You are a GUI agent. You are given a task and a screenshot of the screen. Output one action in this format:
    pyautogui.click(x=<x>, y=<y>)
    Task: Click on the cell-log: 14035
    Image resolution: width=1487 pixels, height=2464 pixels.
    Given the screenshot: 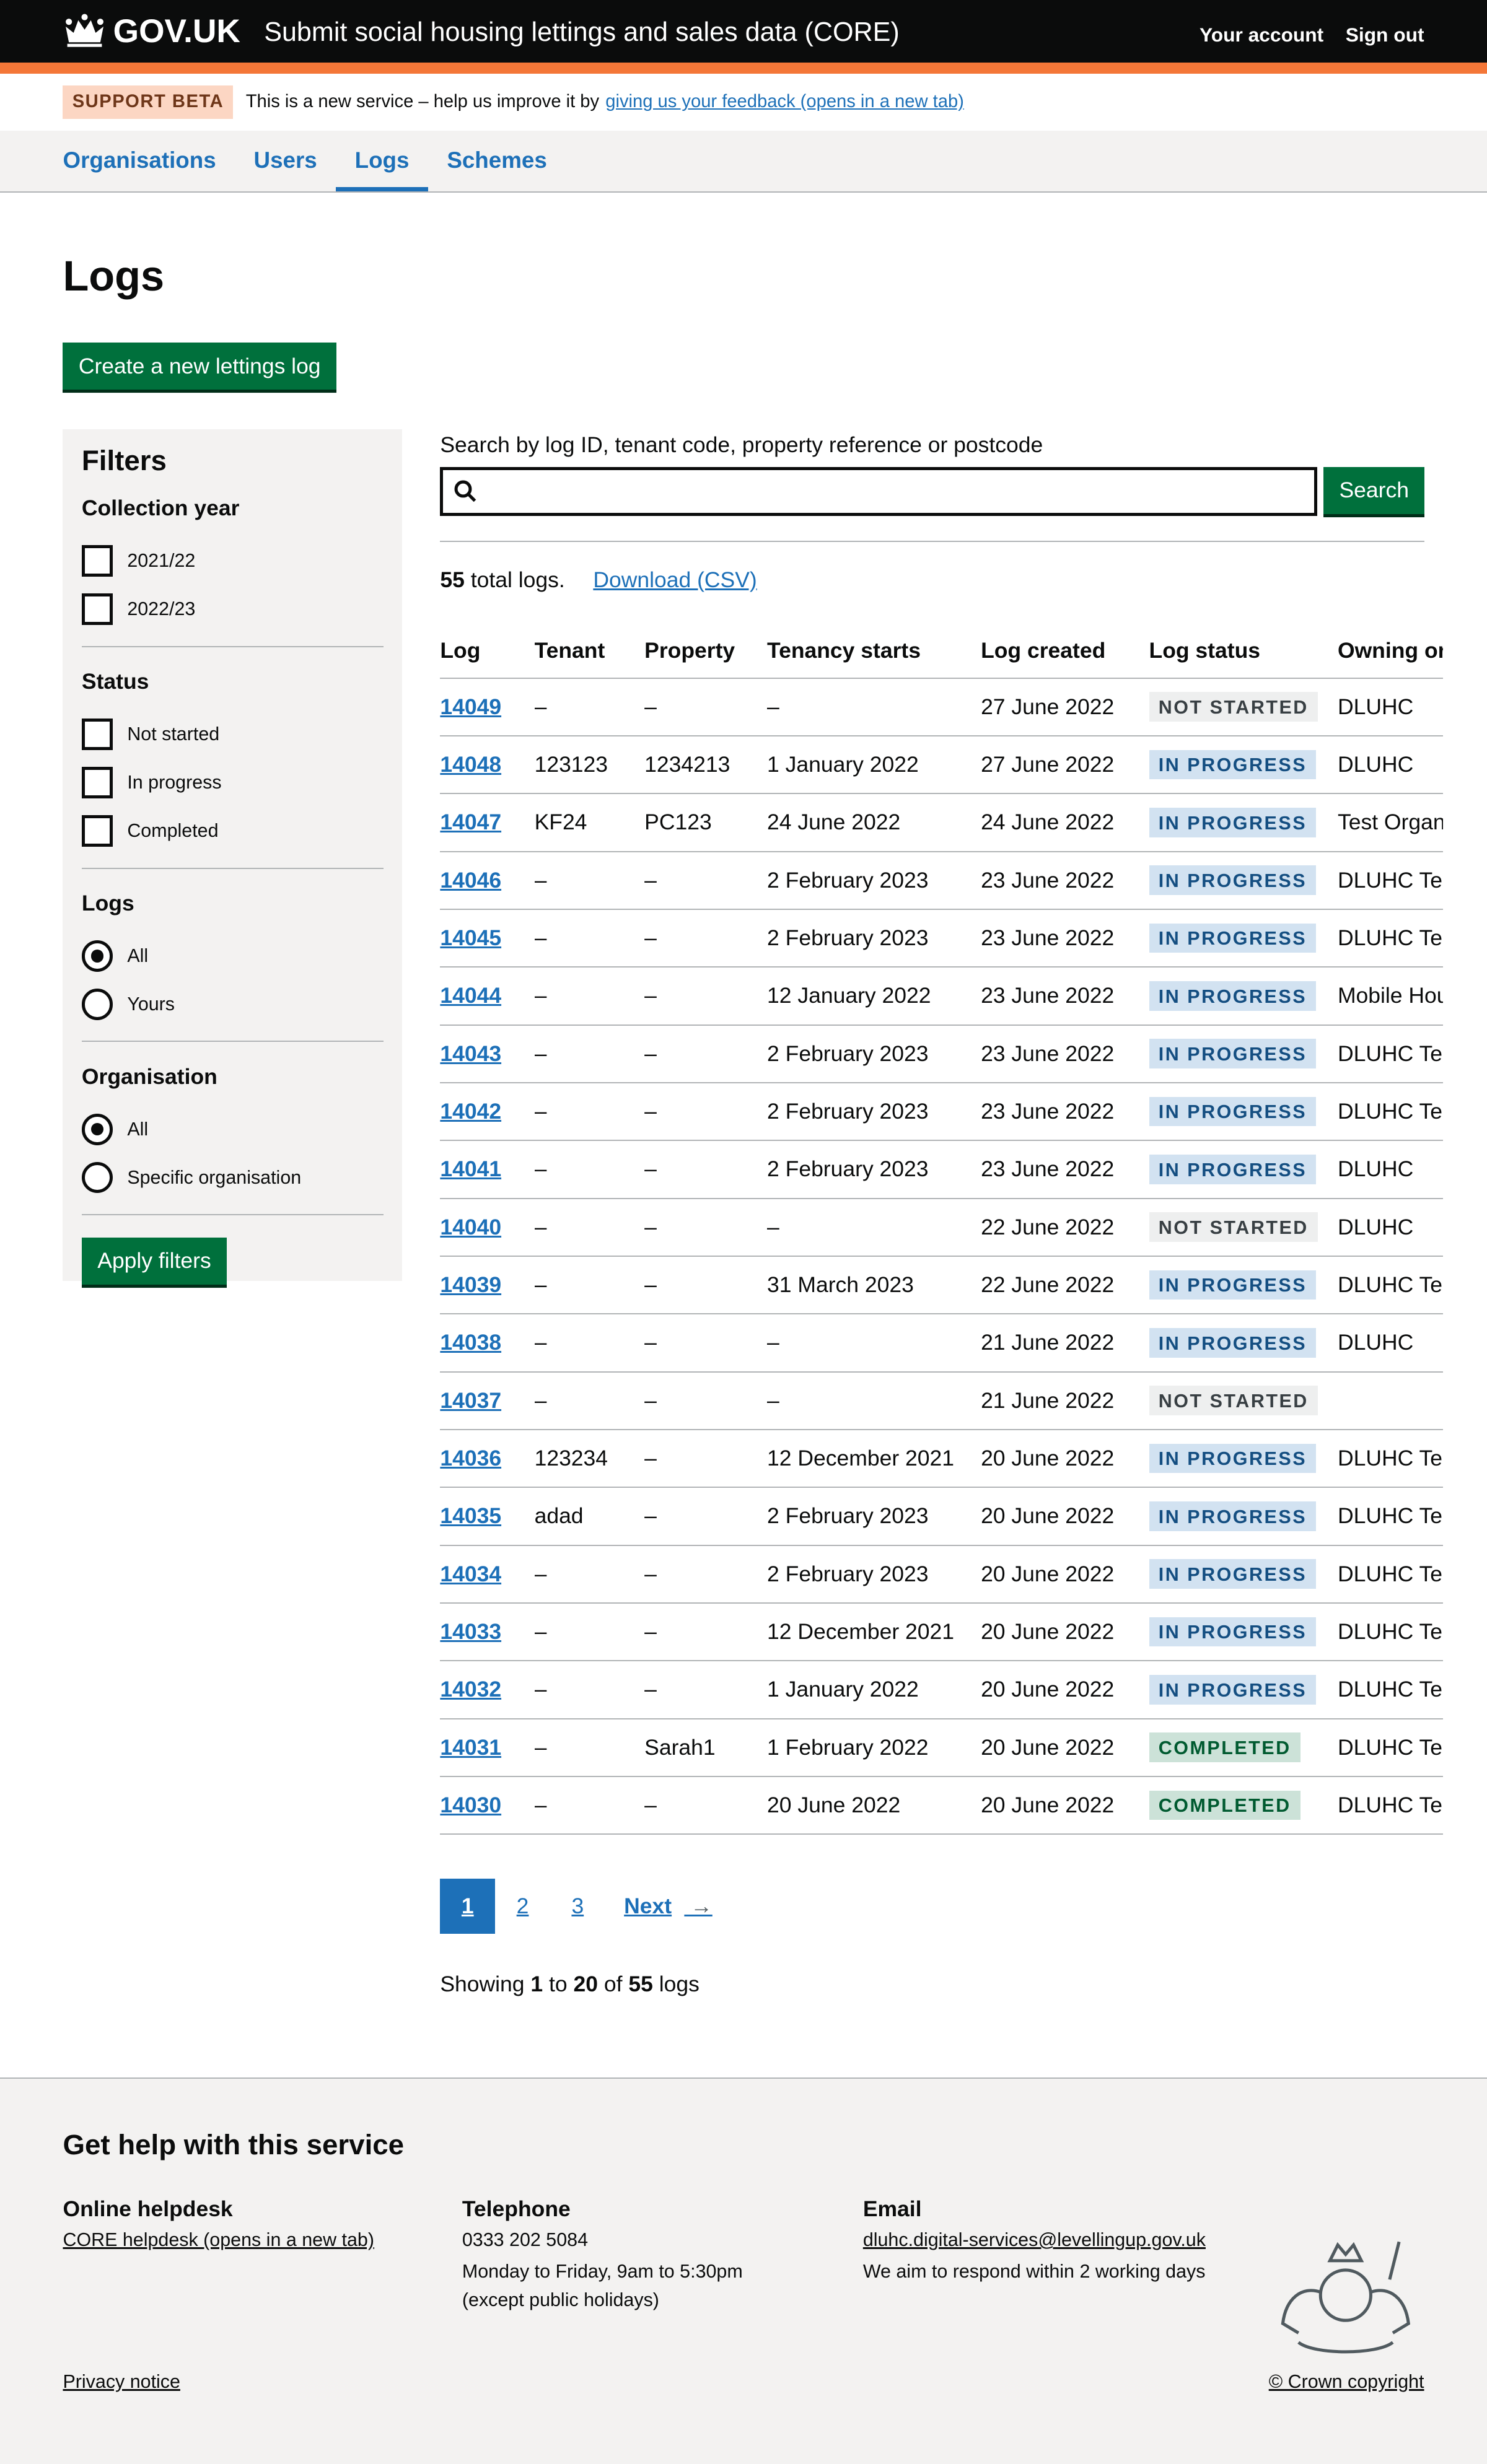 What is the action you would take?
    pyautogui.click(x=488, y=1516)
    